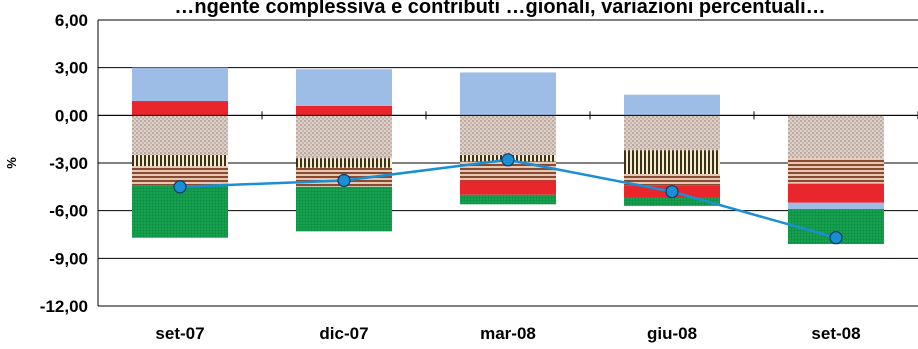 The width and height of the screenshot is (918, 349). Describe the element at coordinates (71, 115) in the screenshot. I see `y-tick-label: 0,00` at that location.